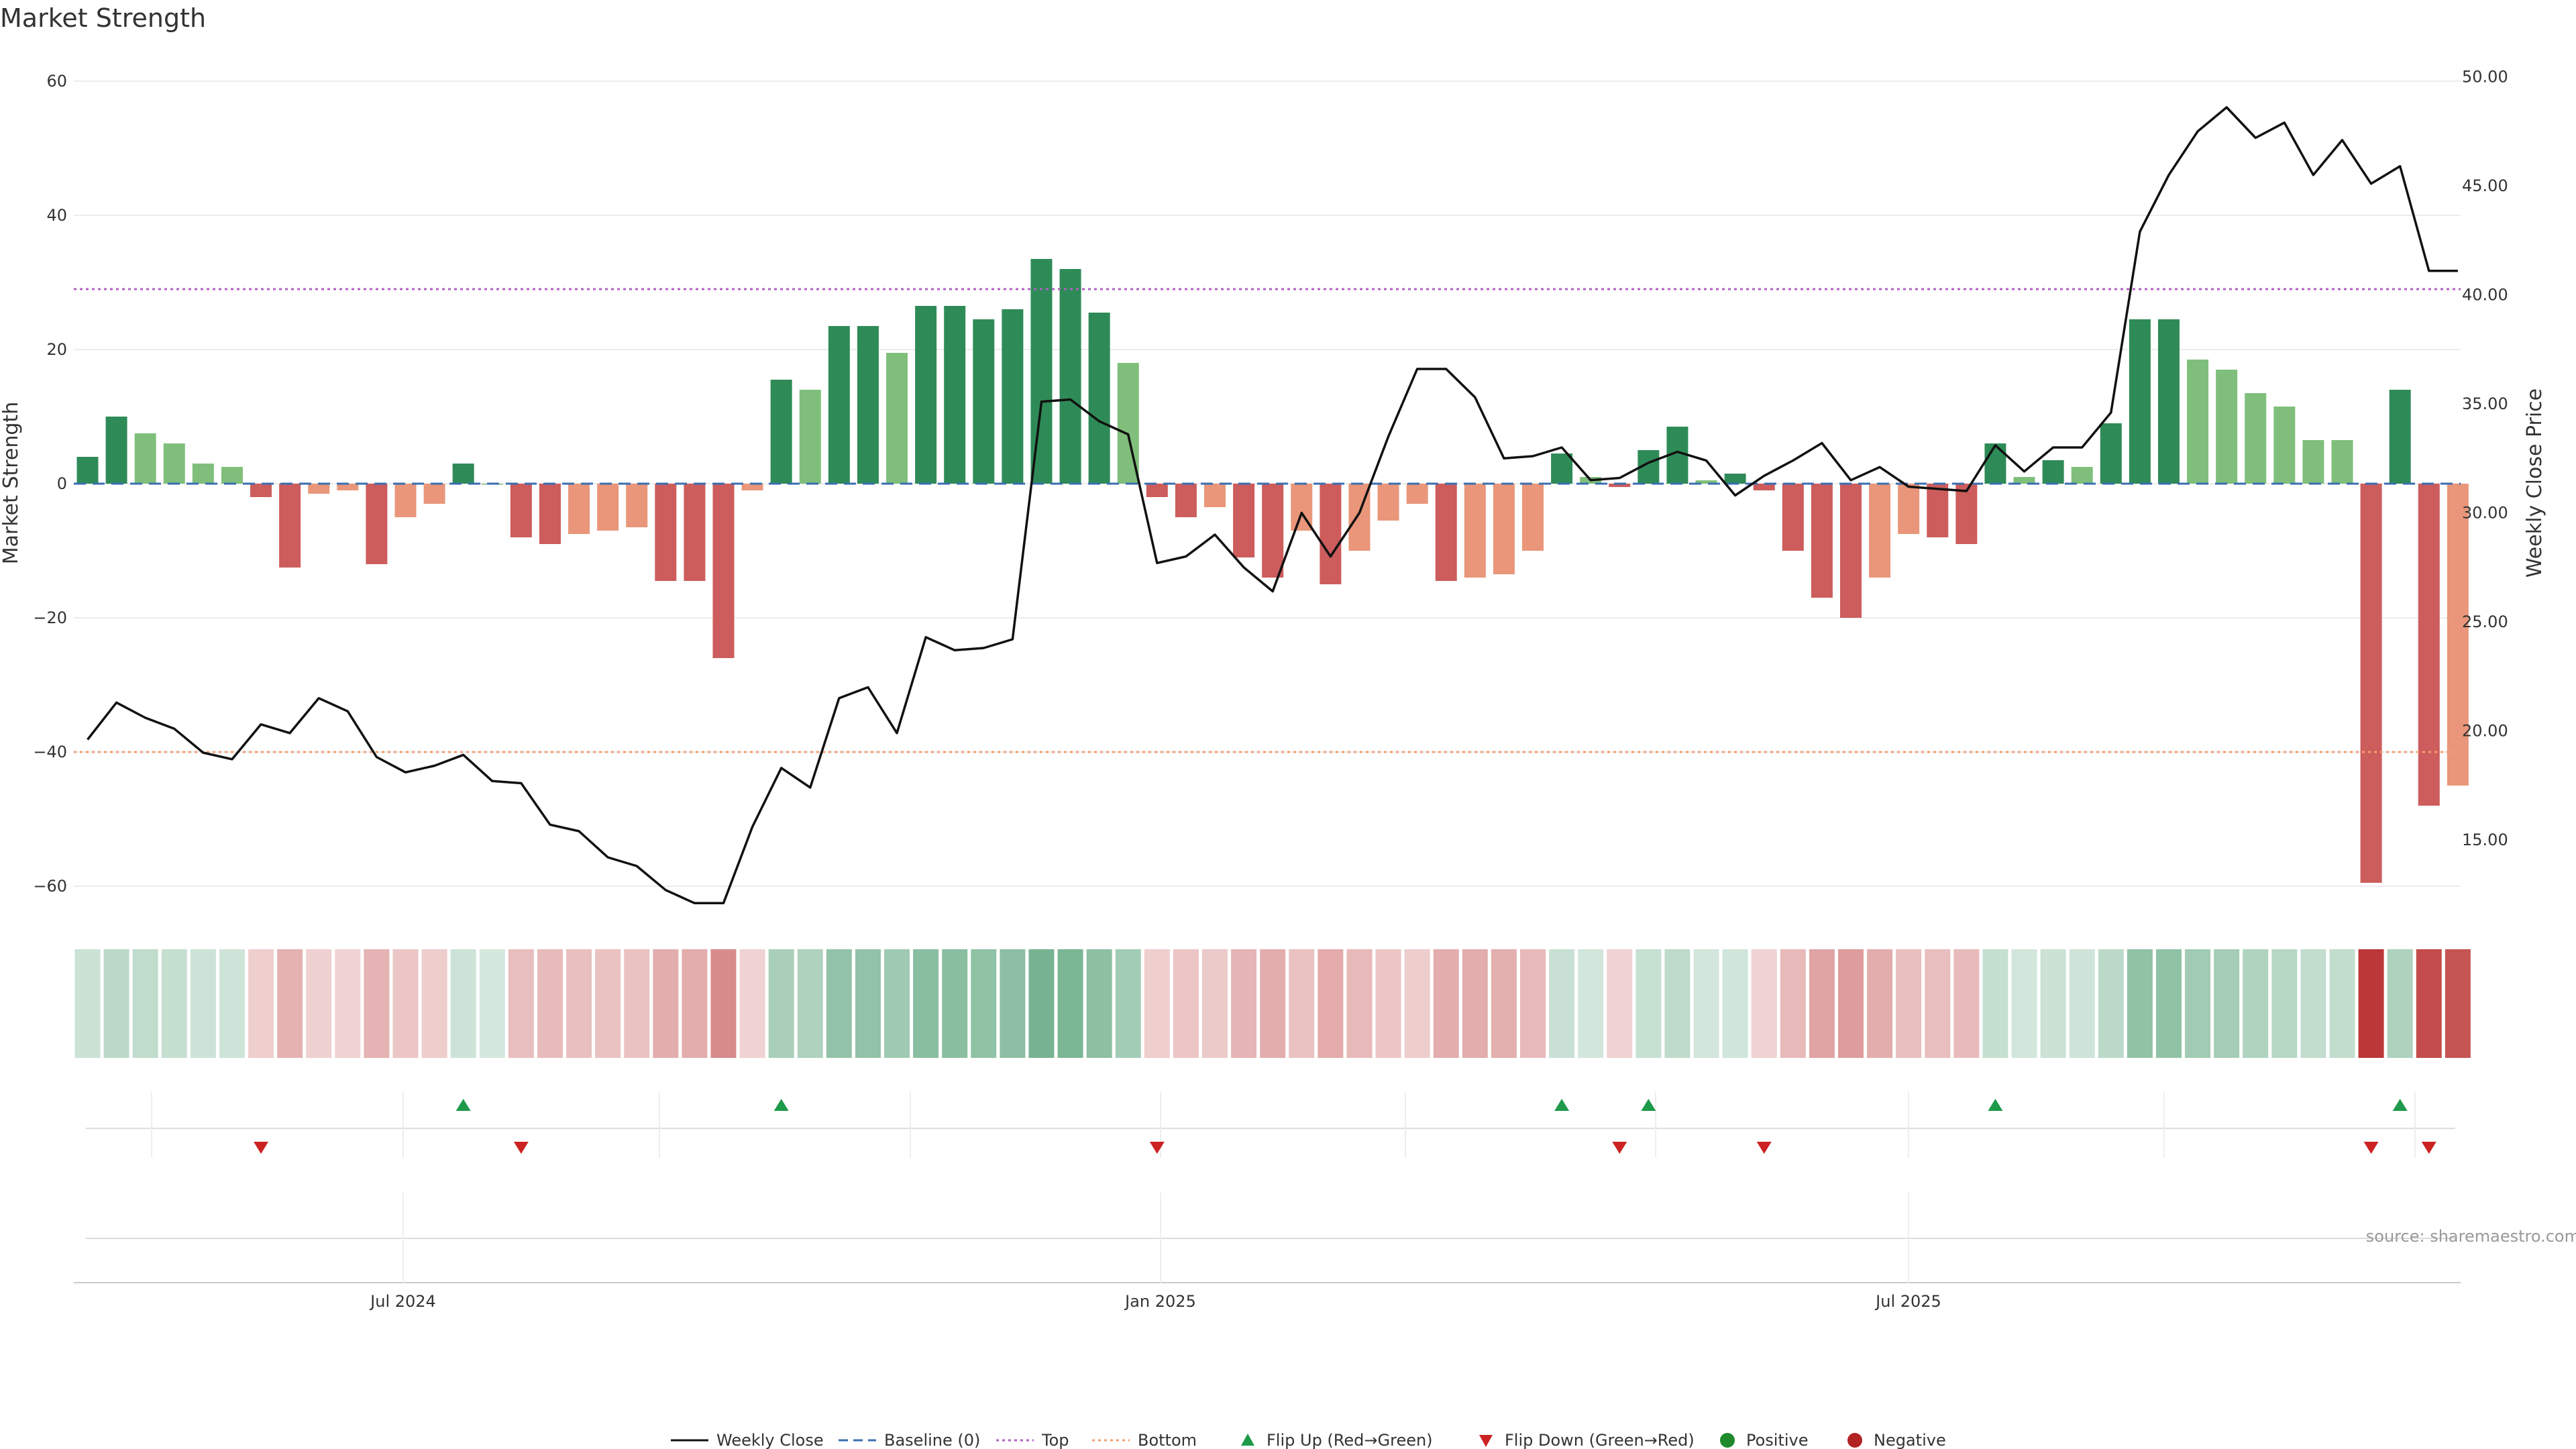  What do you see at coordinates (103, 18) in the screenshot?
I see `chart-title: Market Strength` at bounding box center [103, 18].